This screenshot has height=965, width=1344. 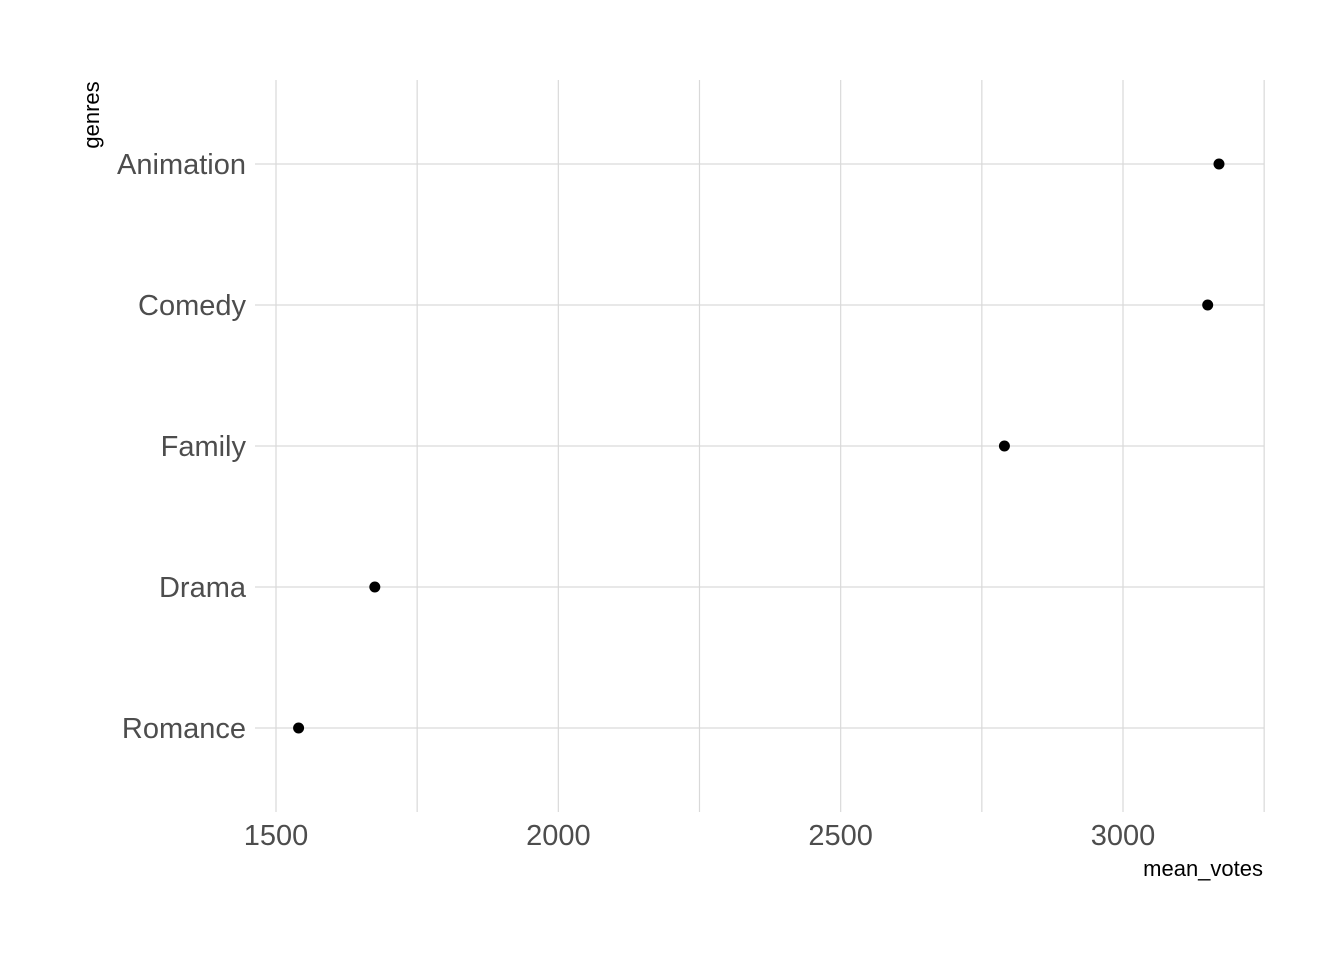 What do you see at coordinates (192, 306) in the screenshot?
I see `y-tick-label: Comedy` at bounding box center [192, 306].